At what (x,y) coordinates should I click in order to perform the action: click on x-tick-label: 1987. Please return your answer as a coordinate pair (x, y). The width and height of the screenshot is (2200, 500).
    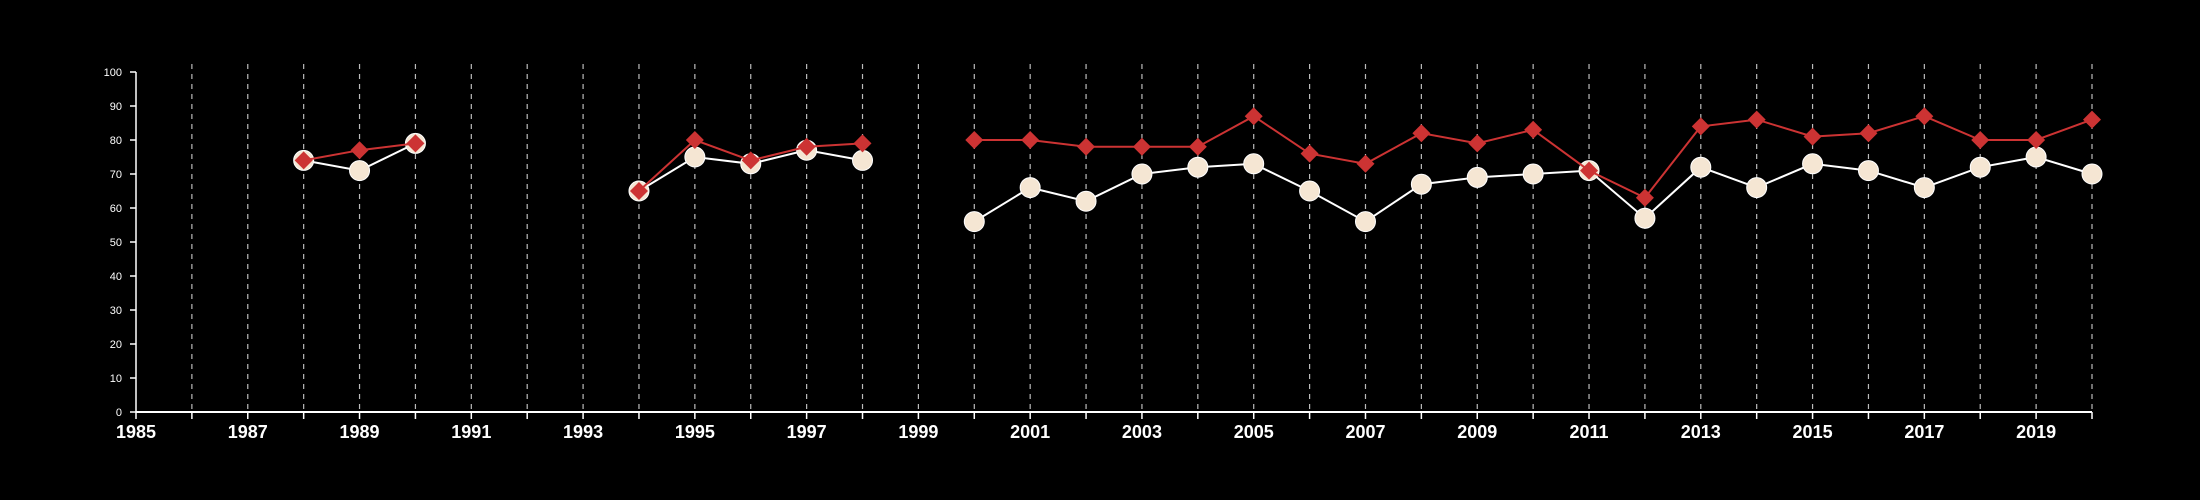
    Looking at the image, I should click on (248, 432).